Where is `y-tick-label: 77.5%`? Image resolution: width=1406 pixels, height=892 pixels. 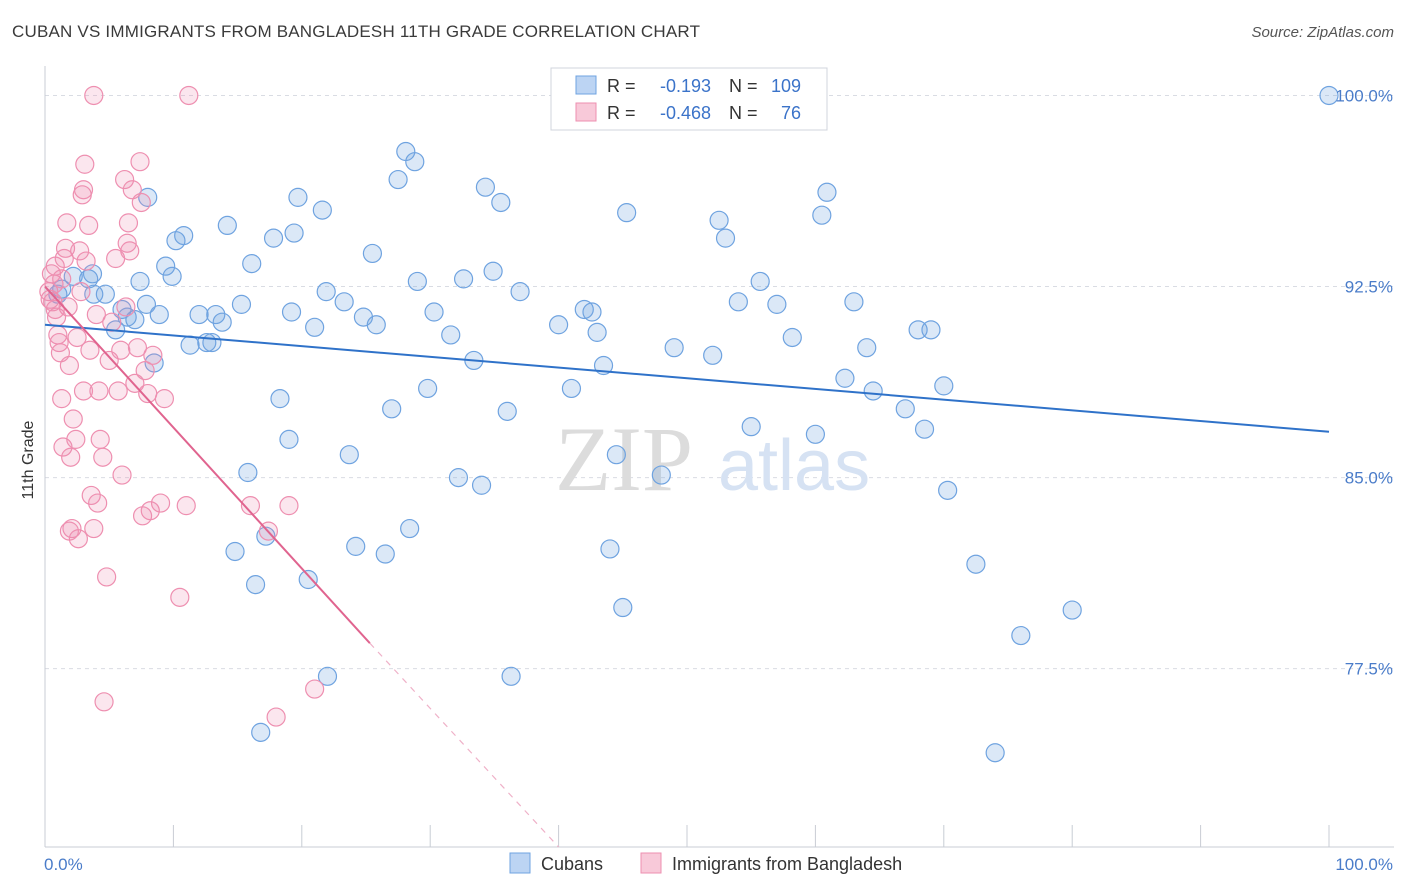
y-tick-label: 77.5% is located at coordinates (1369, 669).